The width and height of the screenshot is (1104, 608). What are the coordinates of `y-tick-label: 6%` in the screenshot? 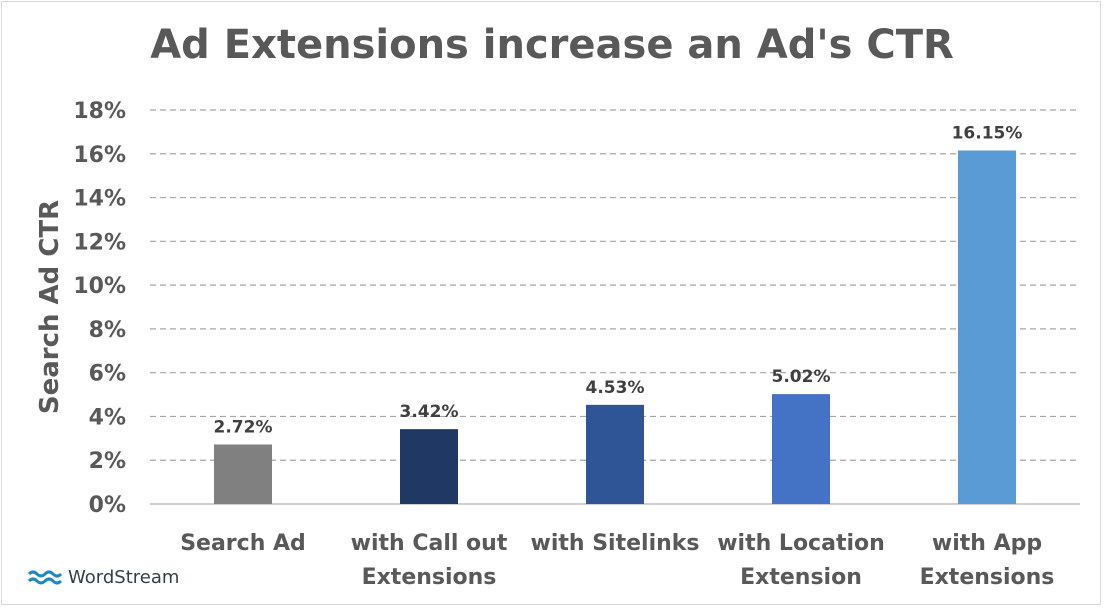 It's located at (107, 374).